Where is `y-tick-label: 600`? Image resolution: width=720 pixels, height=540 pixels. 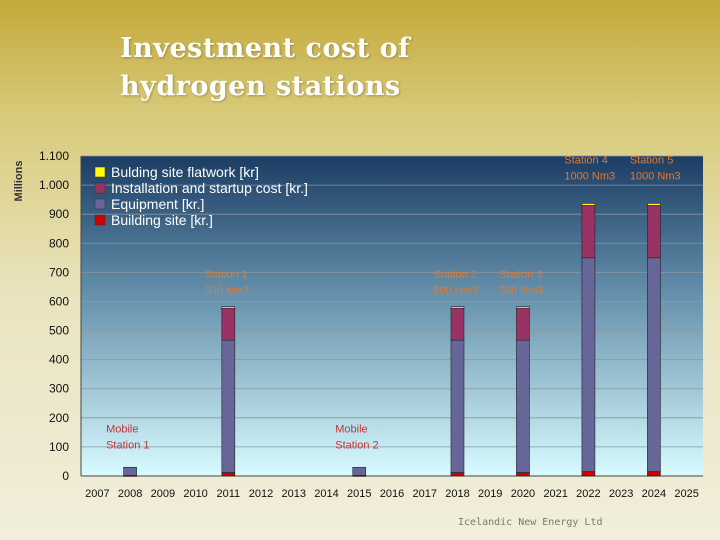
y-tick-label: 600 is located at coordinates (59, 301).